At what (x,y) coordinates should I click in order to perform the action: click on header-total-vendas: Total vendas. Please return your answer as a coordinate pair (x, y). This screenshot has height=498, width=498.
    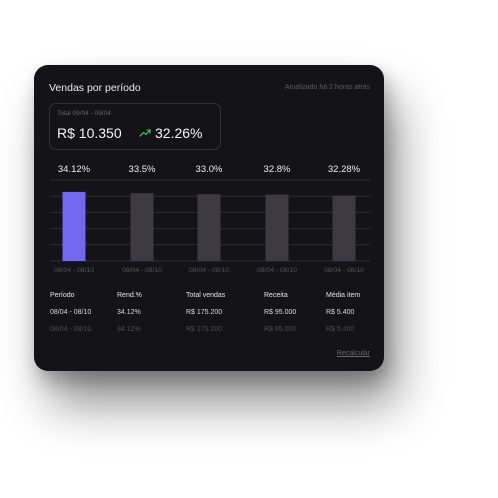
    Looking at the image, I should click on (206, 295).